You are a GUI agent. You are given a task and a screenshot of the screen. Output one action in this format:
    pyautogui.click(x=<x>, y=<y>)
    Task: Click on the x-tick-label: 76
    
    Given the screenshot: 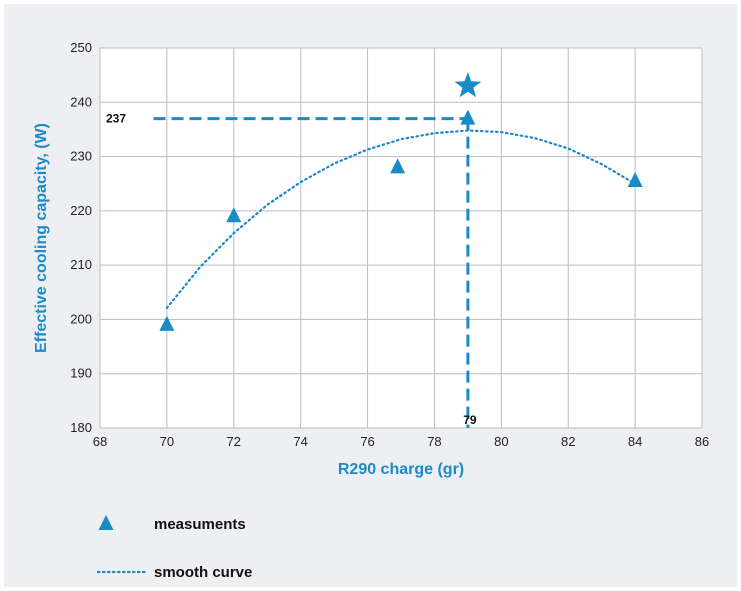 What is the action you would take?
    pyautogui.click(x=367, y=441)
    